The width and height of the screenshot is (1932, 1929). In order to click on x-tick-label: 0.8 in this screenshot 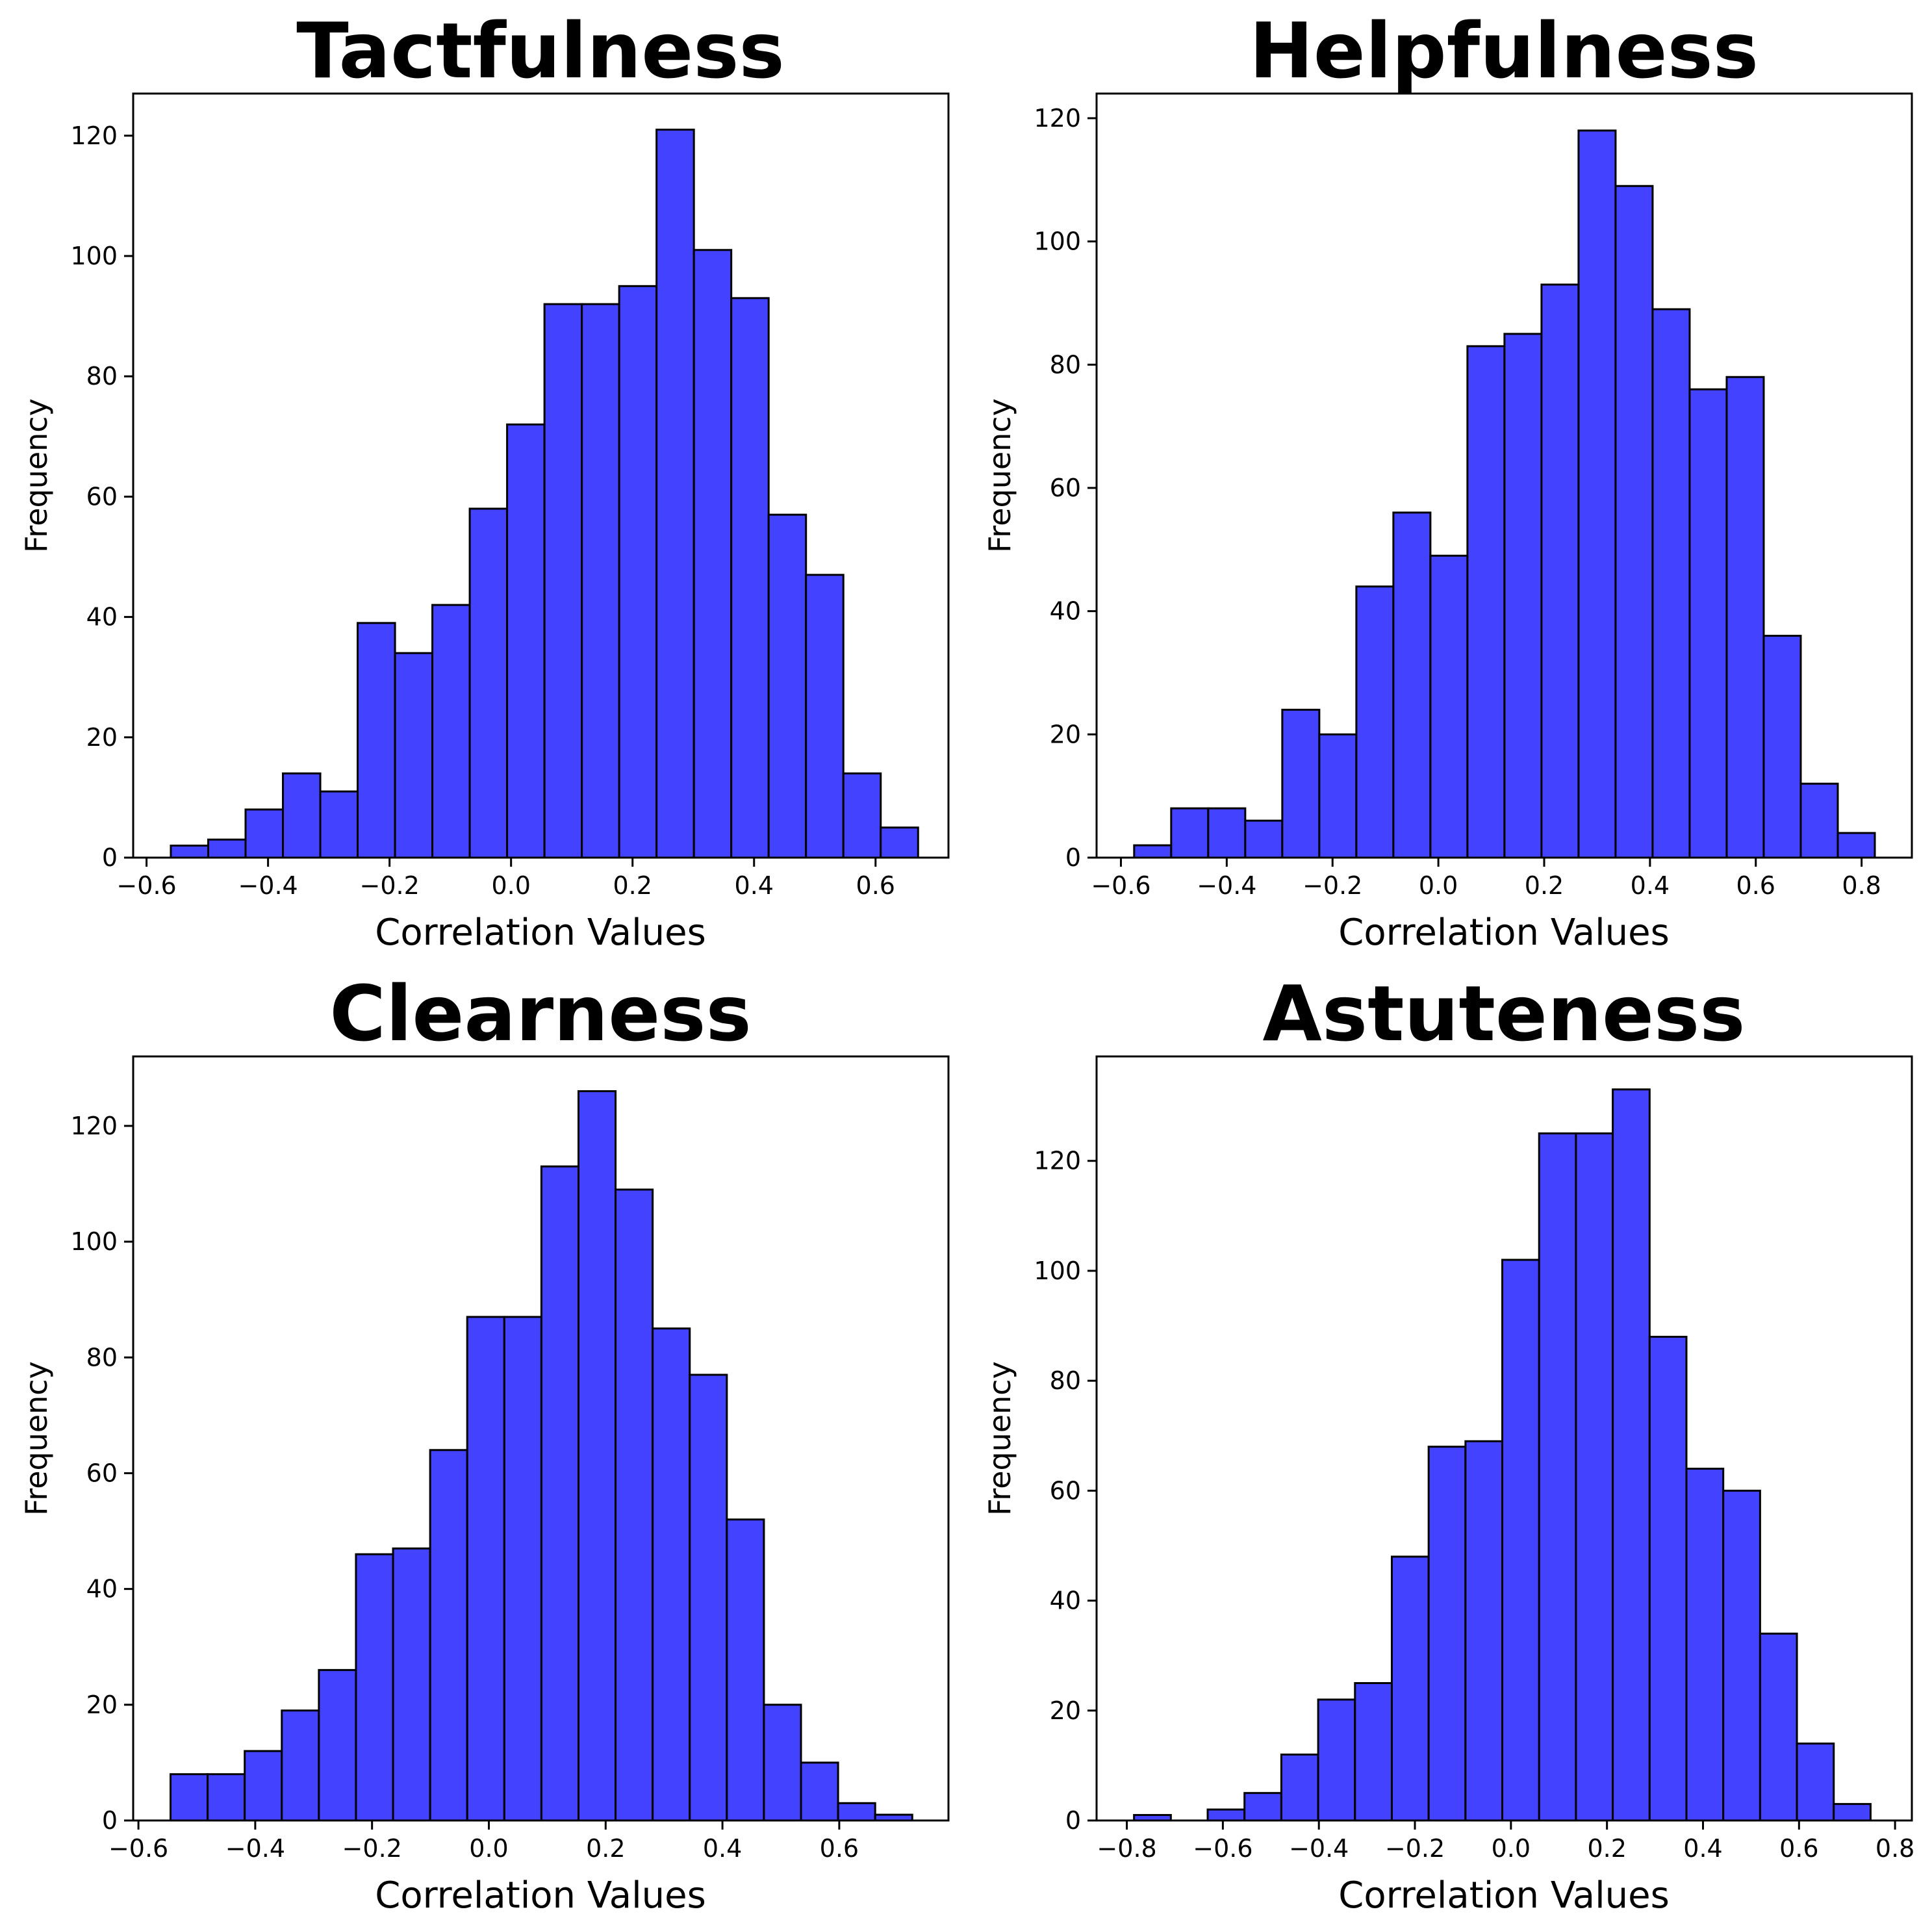, I will do `click(1894, 1848)`.